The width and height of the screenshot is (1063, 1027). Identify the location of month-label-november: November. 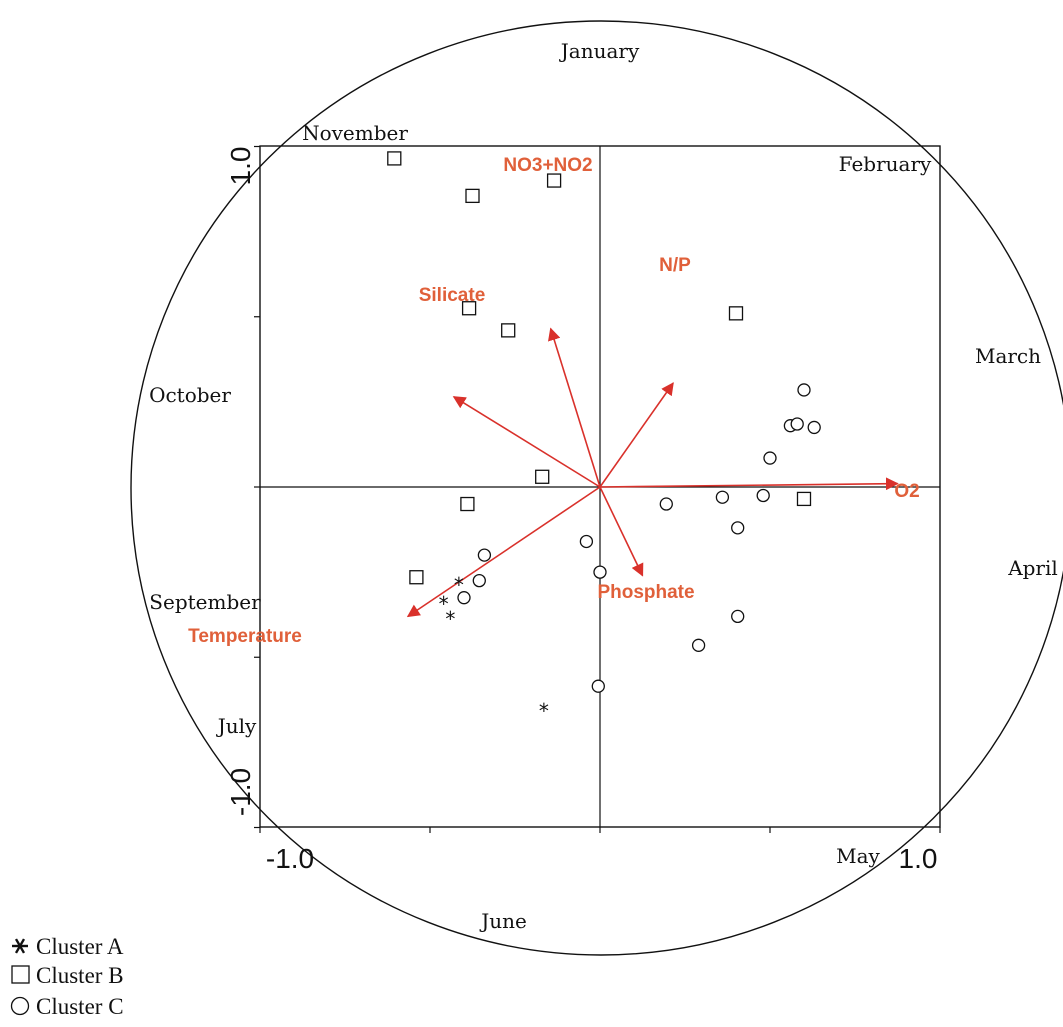
(355, 133).